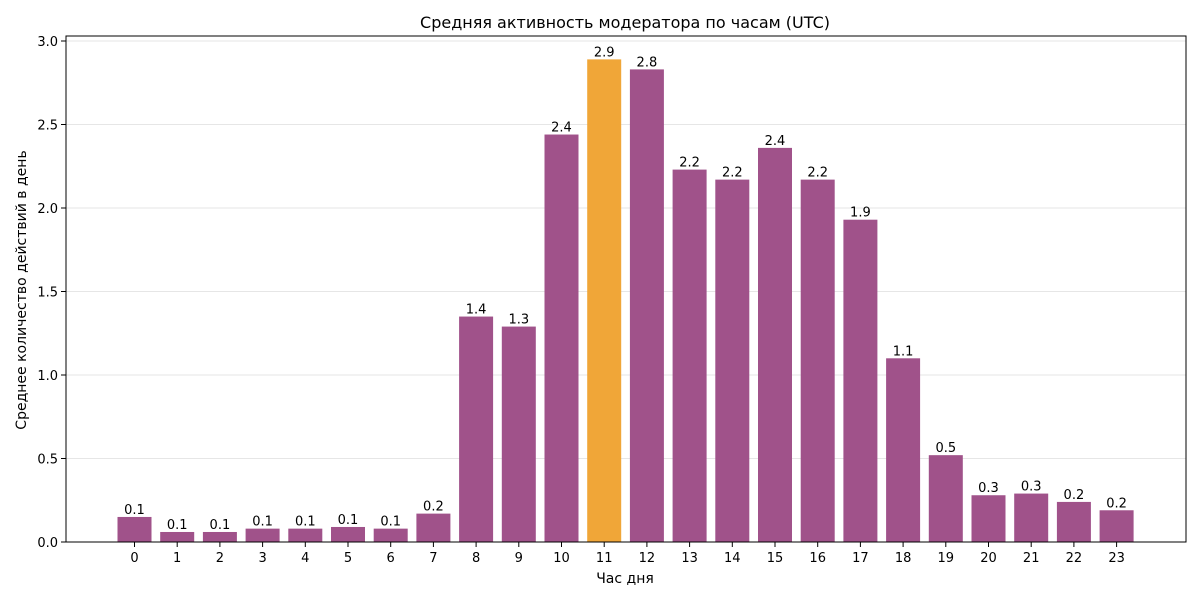 The height and width of the screenshot is (604, 1200). Describe the element at coordinates (518, 320) in the screenshot. I see `bar-value-label-9: 1.3` at that location.